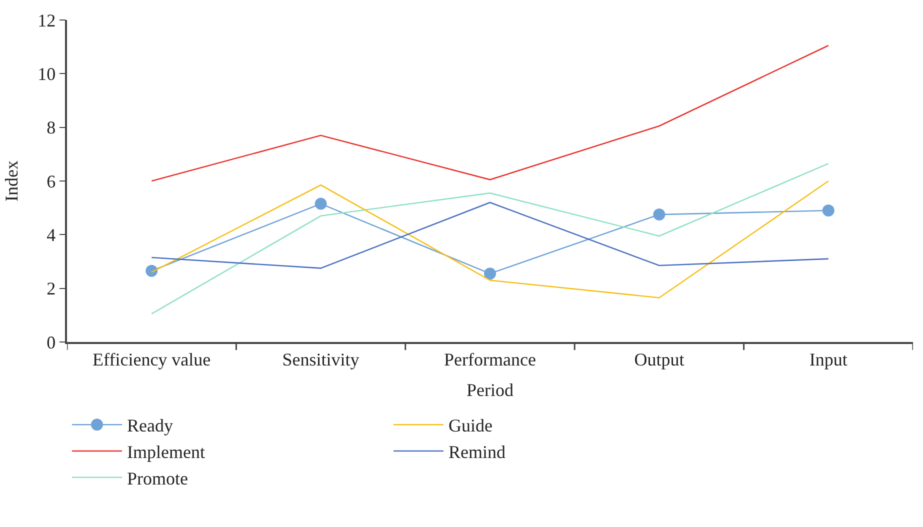 This screenshot has width=923, height=527. What do you see at coordinates (51, 342) in the screenshot?
I see `y-tick-label: 0` at bounding box center [51, 342].